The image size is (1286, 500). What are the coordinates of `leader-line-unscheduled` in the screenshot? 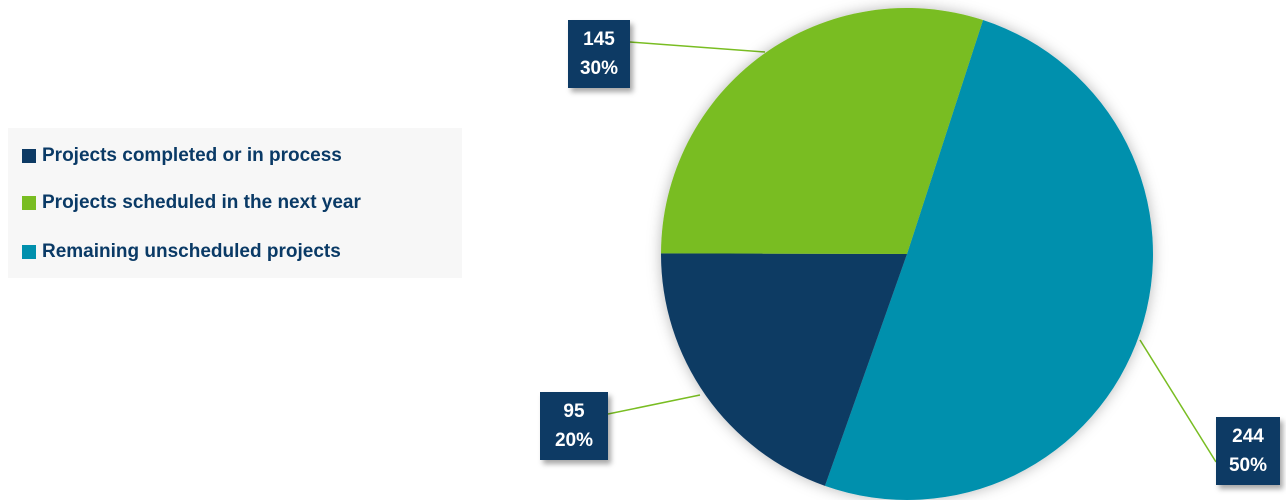 It's located at (1178, 401).